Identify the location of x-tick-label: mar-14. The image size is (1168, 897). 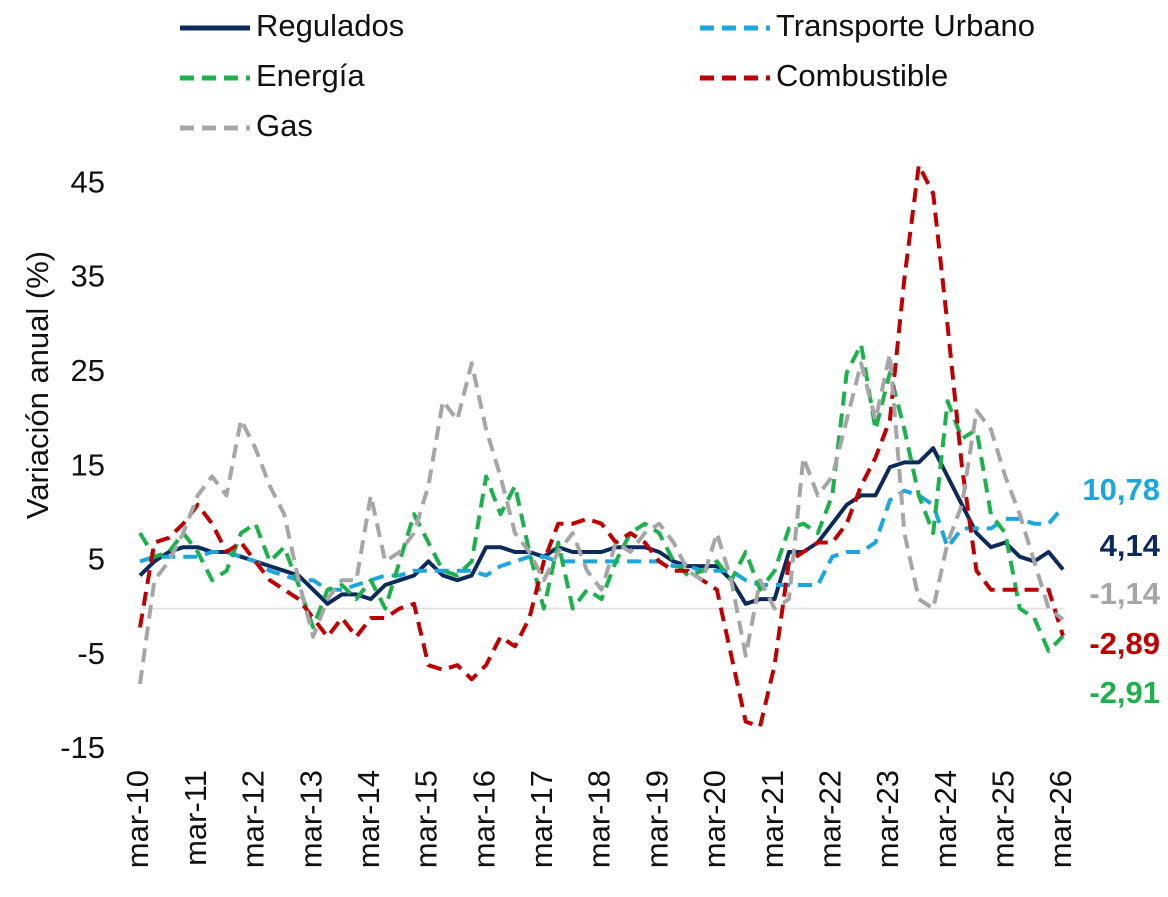
(368, 819).